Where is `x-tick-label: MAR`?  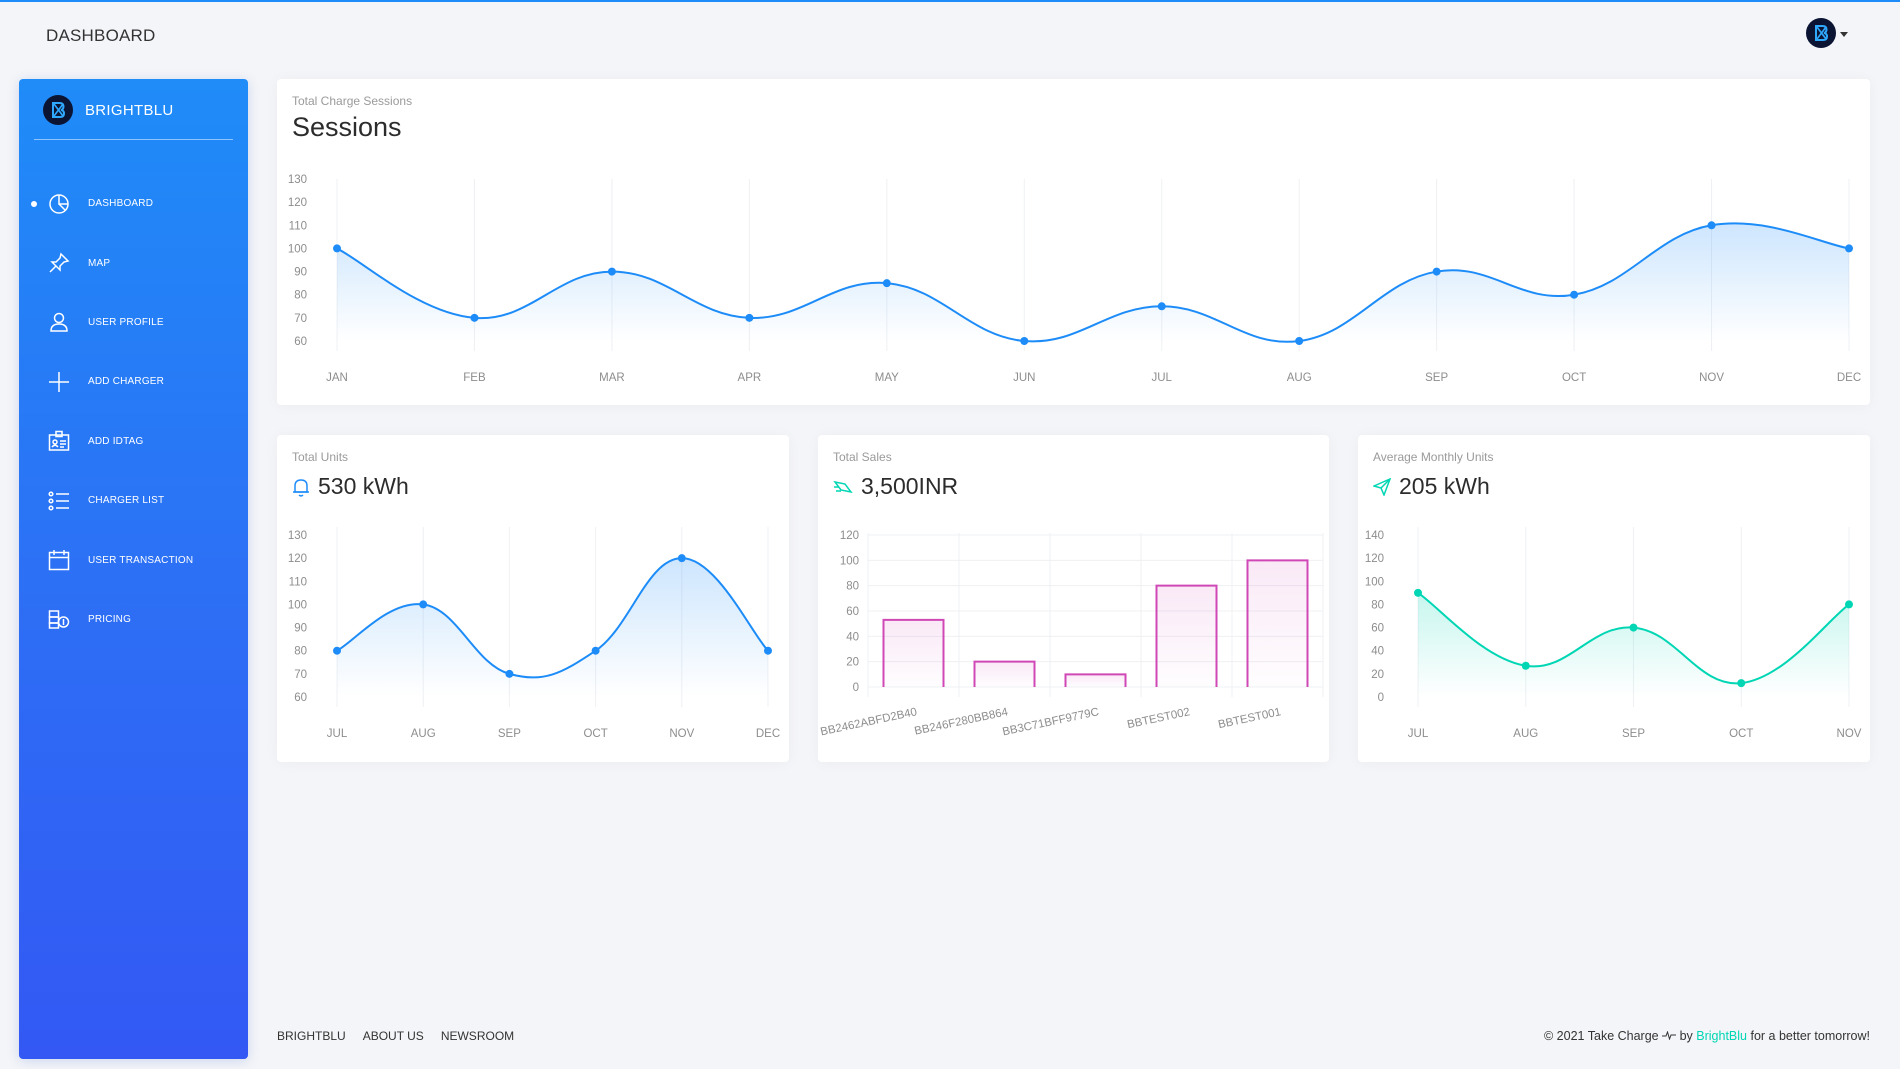 x-tick-label: MAR is located at coordinates (612, 378).